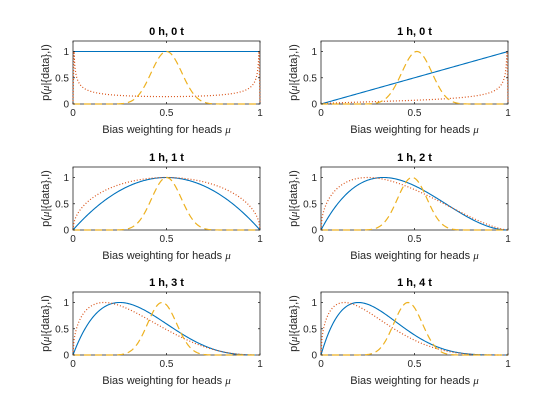  What do you see at coordinates (414, 283) in the screenshot?
I see `subplot-title: 1 h, 4 t` at bounding box center [414, 283].